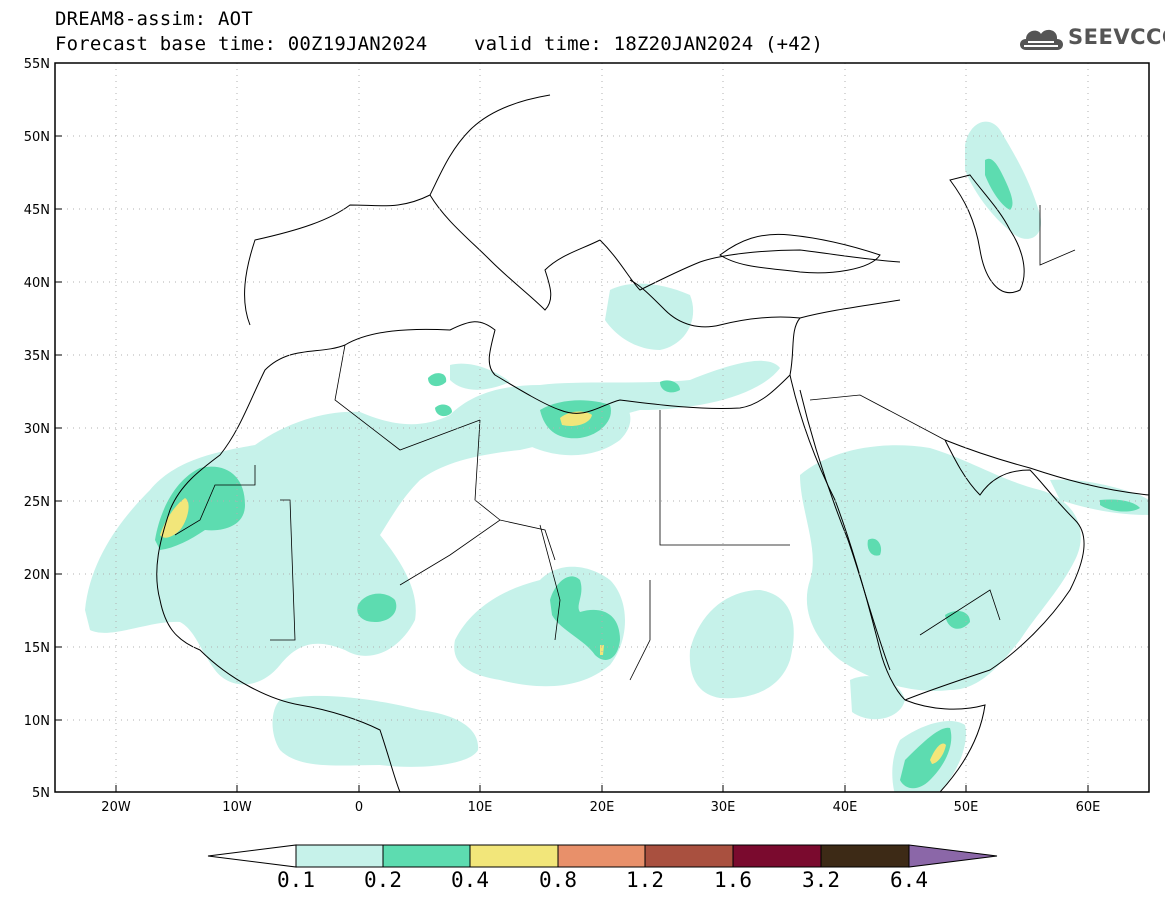  What do you see at coordinates (37, 283) in the screenshot?
I see `lat-label: 40N` at bounding box center [37, 283].